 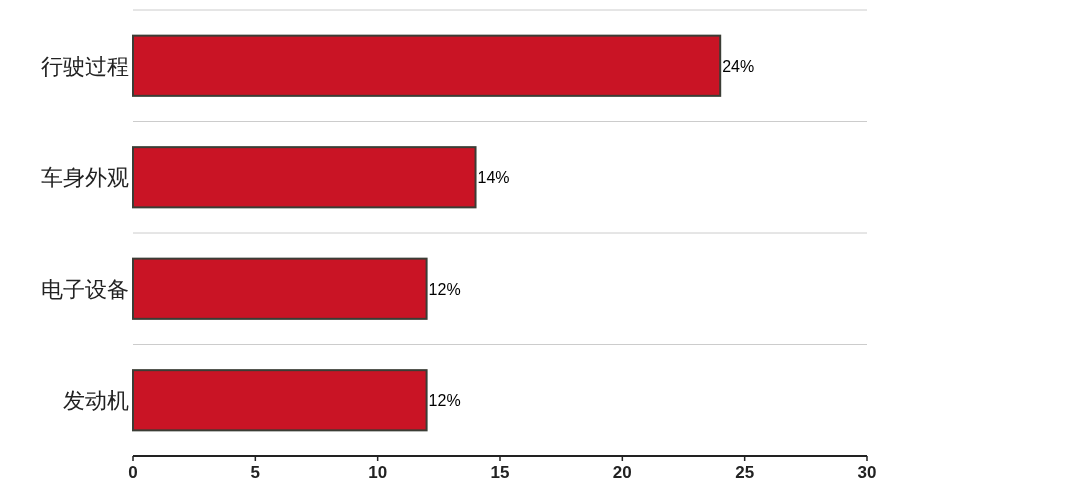 I want to click on y-tick-label: 发动机, so click(x=96, y=401).